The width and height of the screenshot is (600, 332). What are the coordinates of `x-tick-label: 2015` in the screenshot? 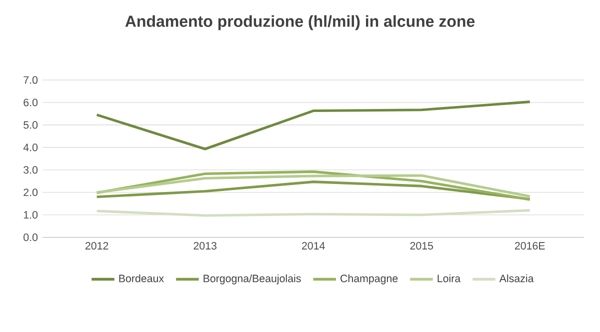 It's located at (421, 246).